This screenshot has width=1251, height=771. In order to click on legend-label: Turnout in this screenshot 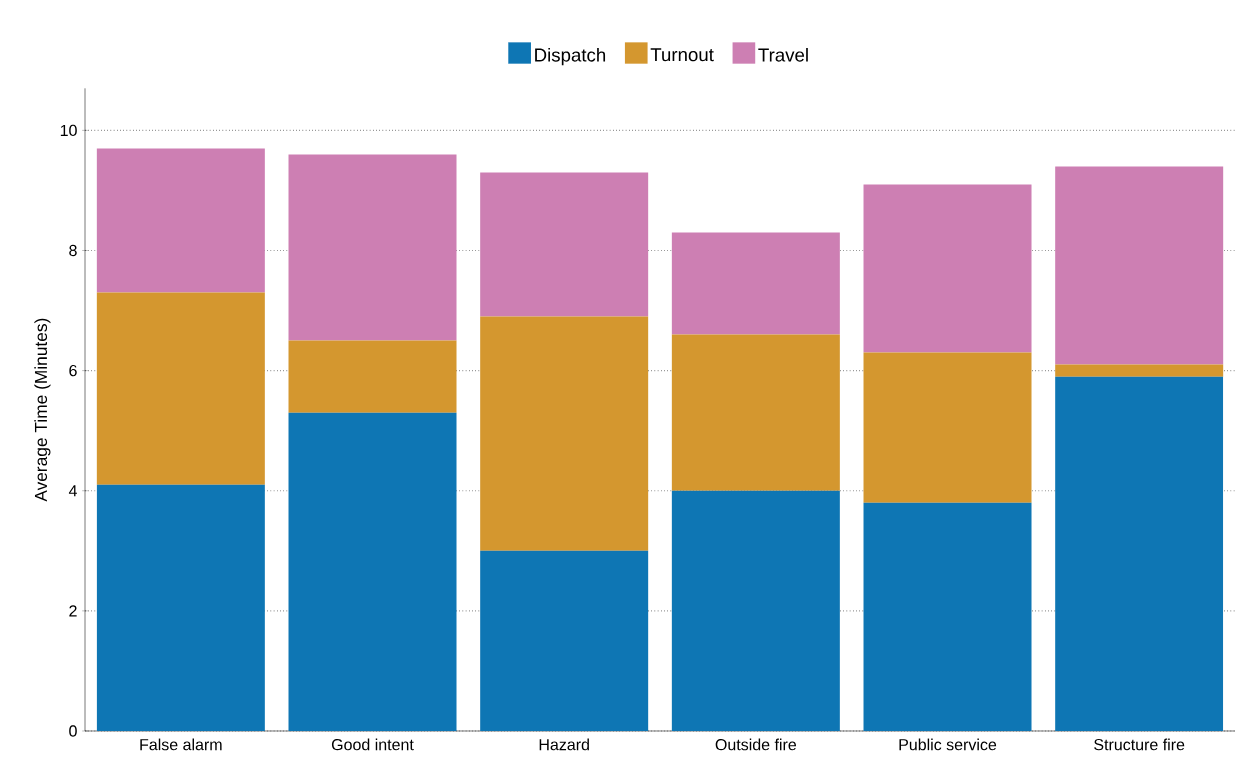, I will do `click(682, 55)`.